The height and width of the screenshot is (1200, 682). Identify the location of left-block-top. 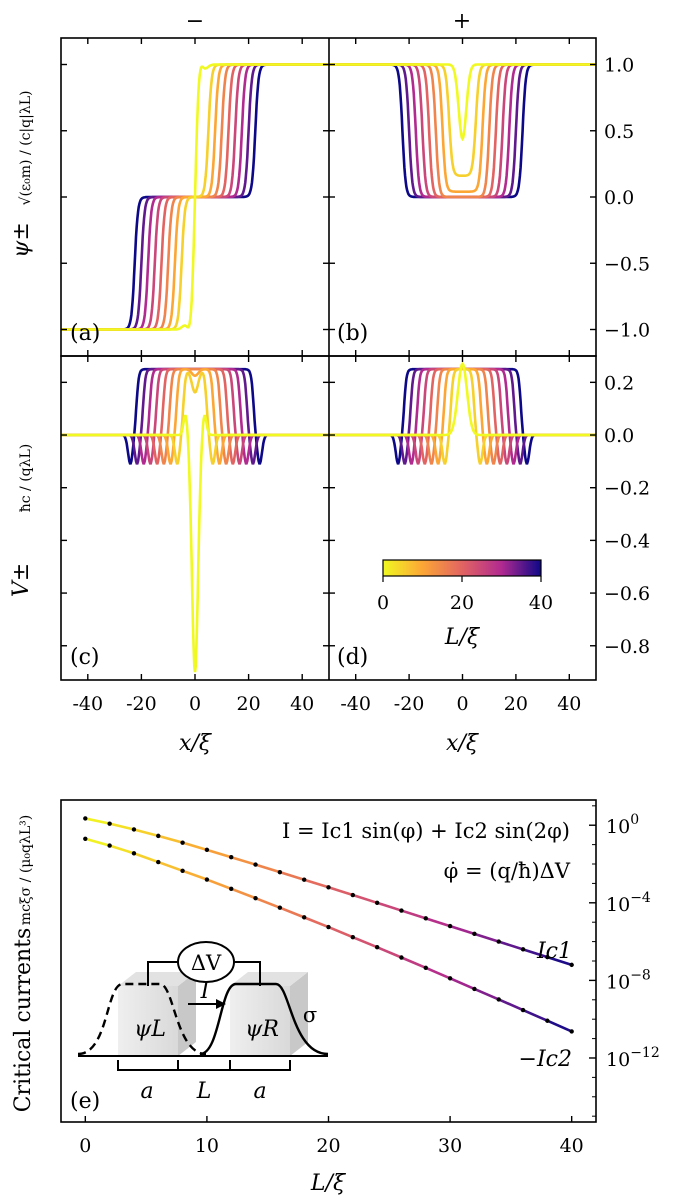
(157, 979).